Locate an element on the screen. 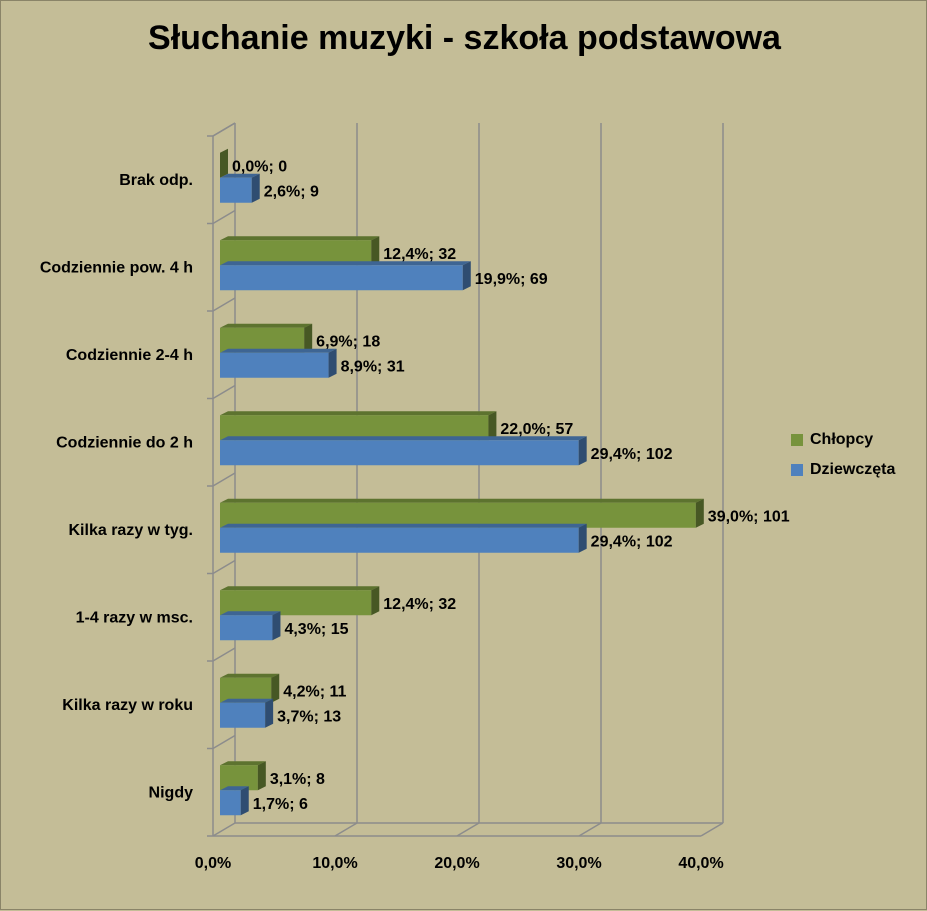 Image resolution: width=927 pixels, height=911 pixels. category-label: Brak odp. is located at coordinates (156, 180).